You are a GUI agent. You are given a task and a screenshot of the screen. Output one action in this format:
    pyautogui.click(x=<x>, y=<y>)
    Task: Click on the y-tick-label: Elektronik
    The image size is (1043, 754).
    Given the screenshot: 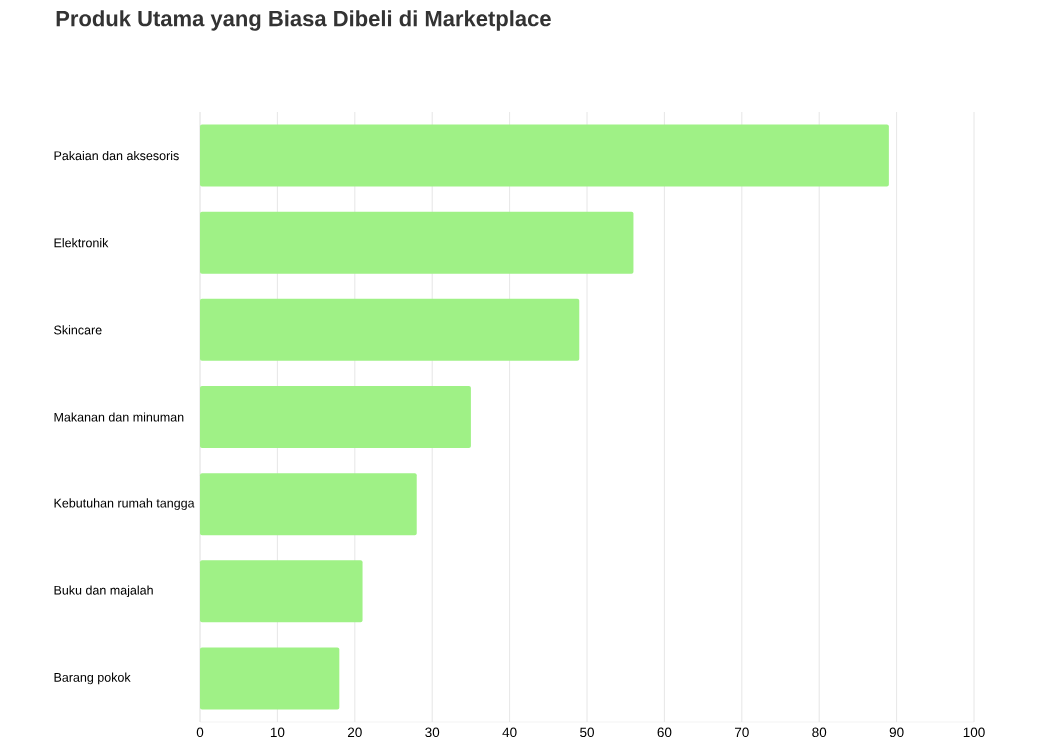 What is the action you would take?
    pyautogui.click(x=81, y=243)
    